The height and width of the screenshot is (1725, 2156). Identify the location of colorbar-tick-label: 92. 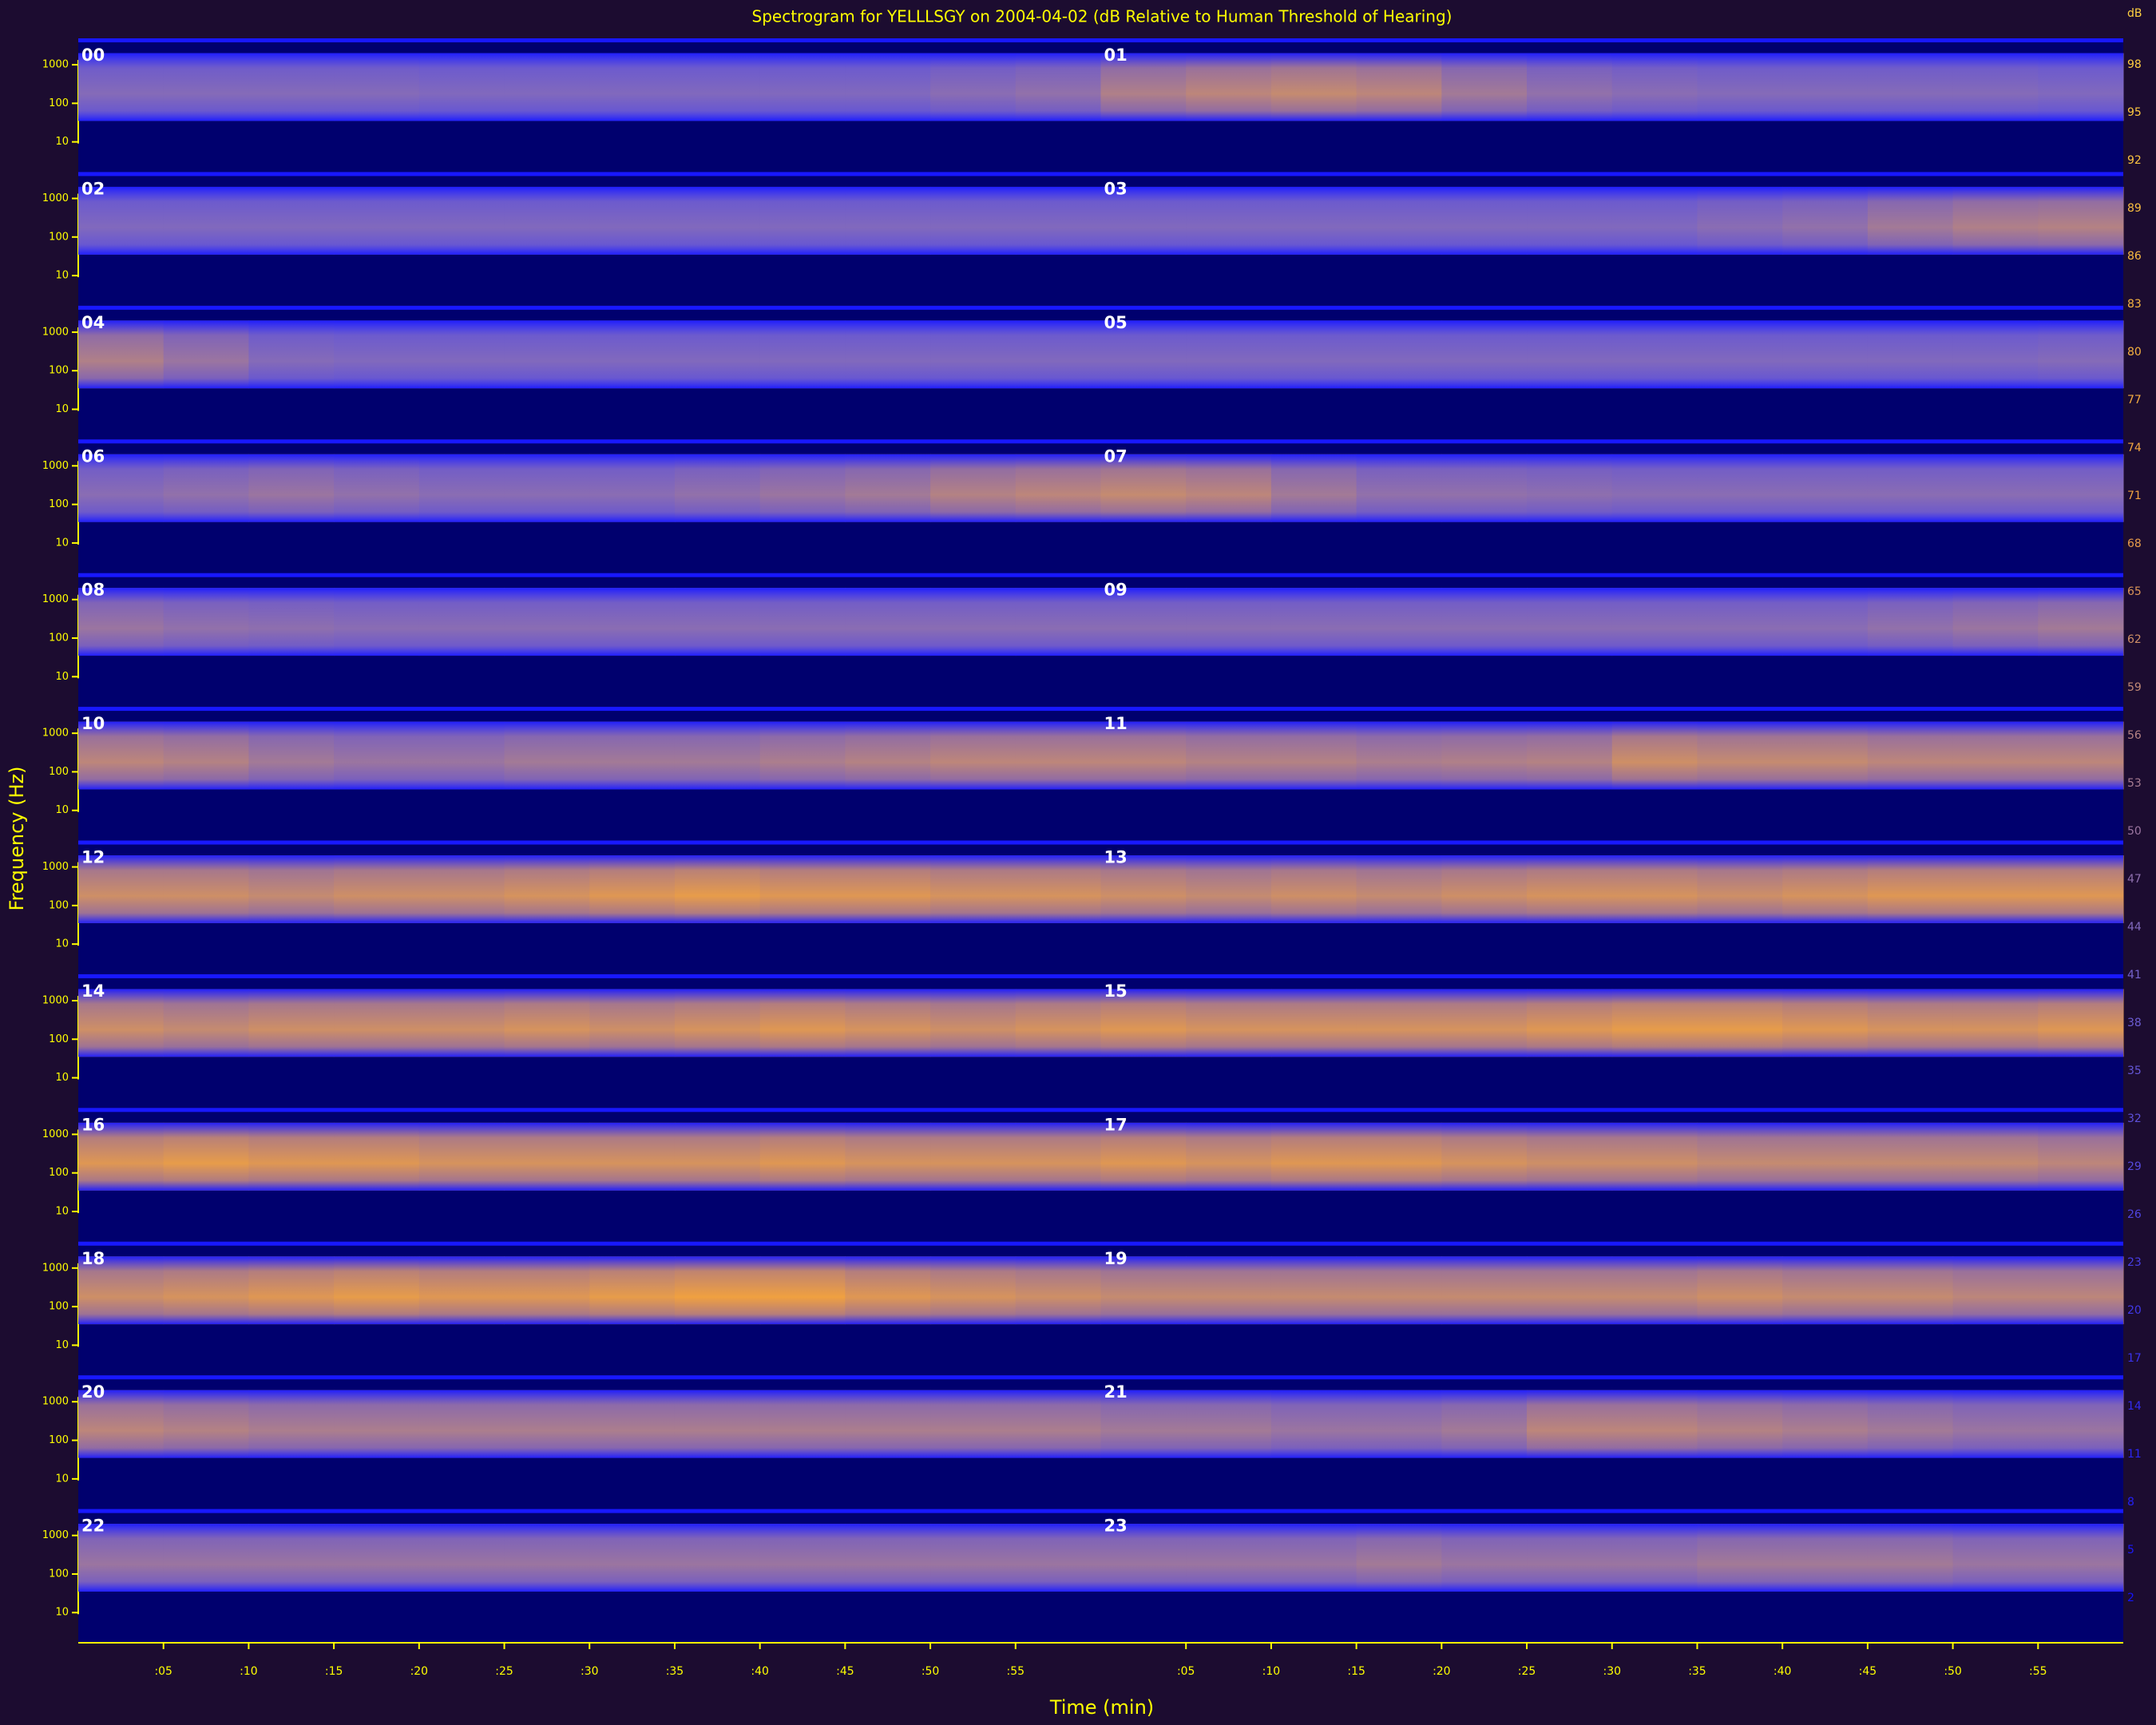
(2134, 161).